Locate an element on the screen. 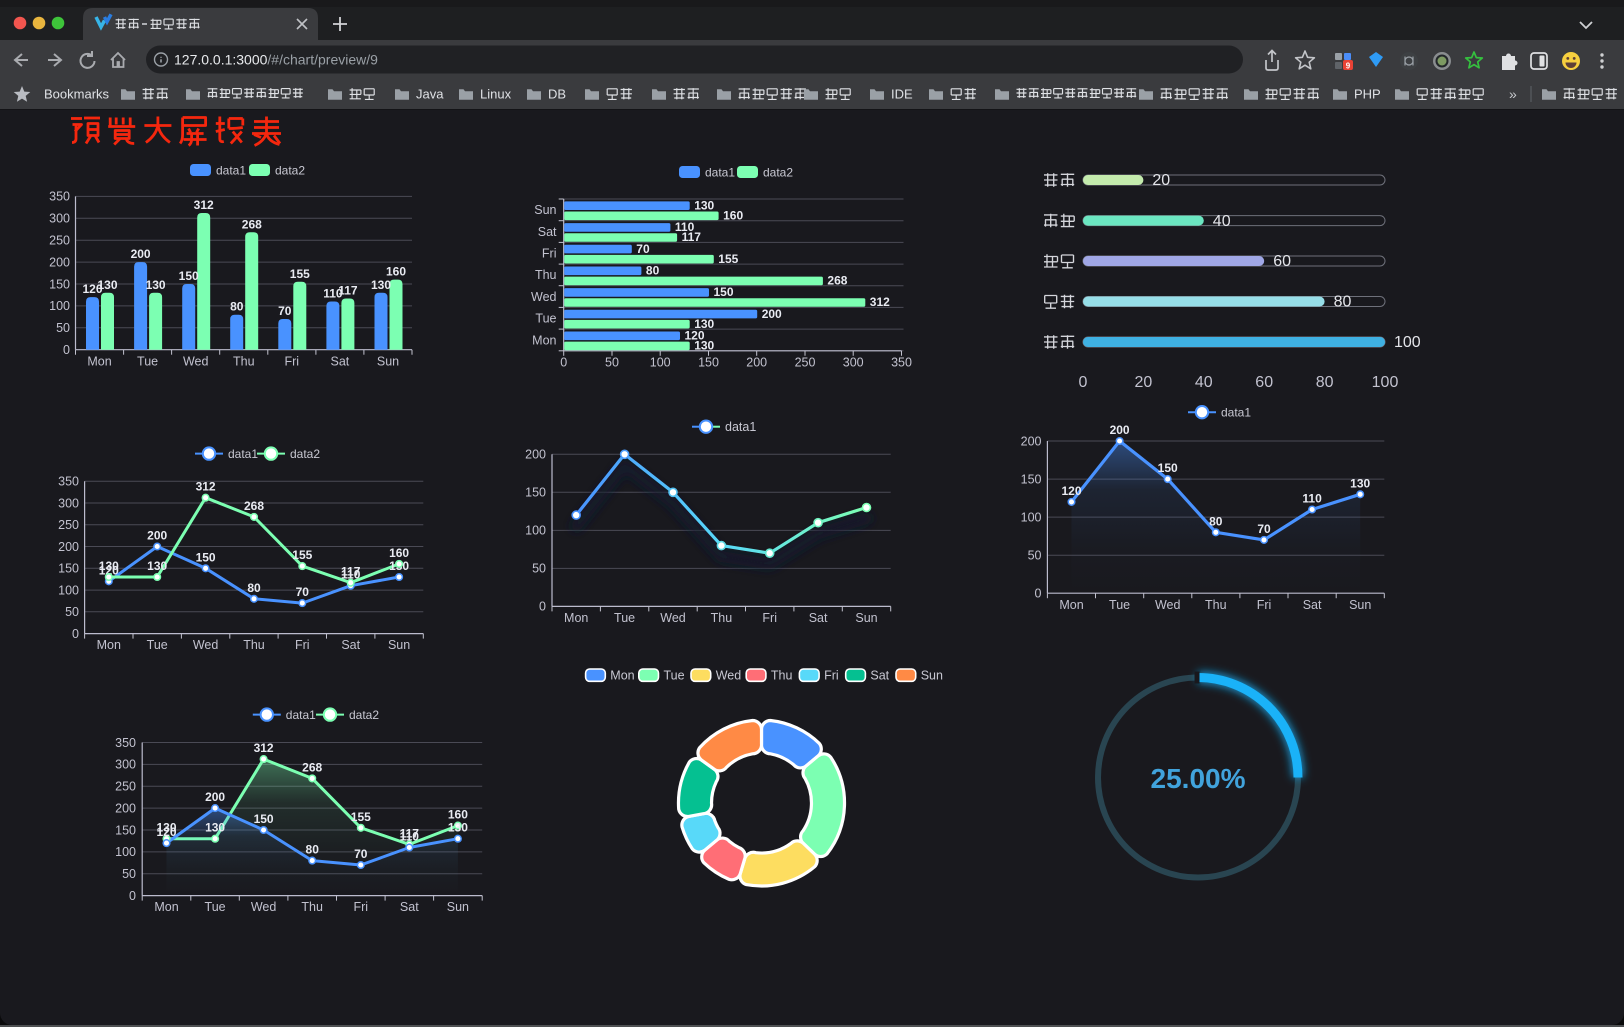  svg-text: IDE is located at coordinates (902, 94).